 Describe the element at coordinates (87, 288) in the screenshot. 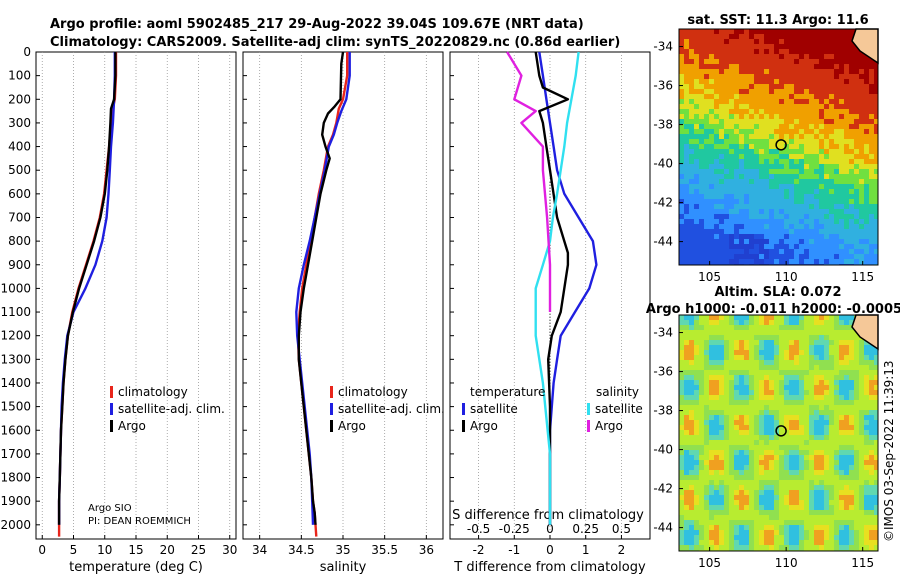

I see `series-line-argo` at that location.